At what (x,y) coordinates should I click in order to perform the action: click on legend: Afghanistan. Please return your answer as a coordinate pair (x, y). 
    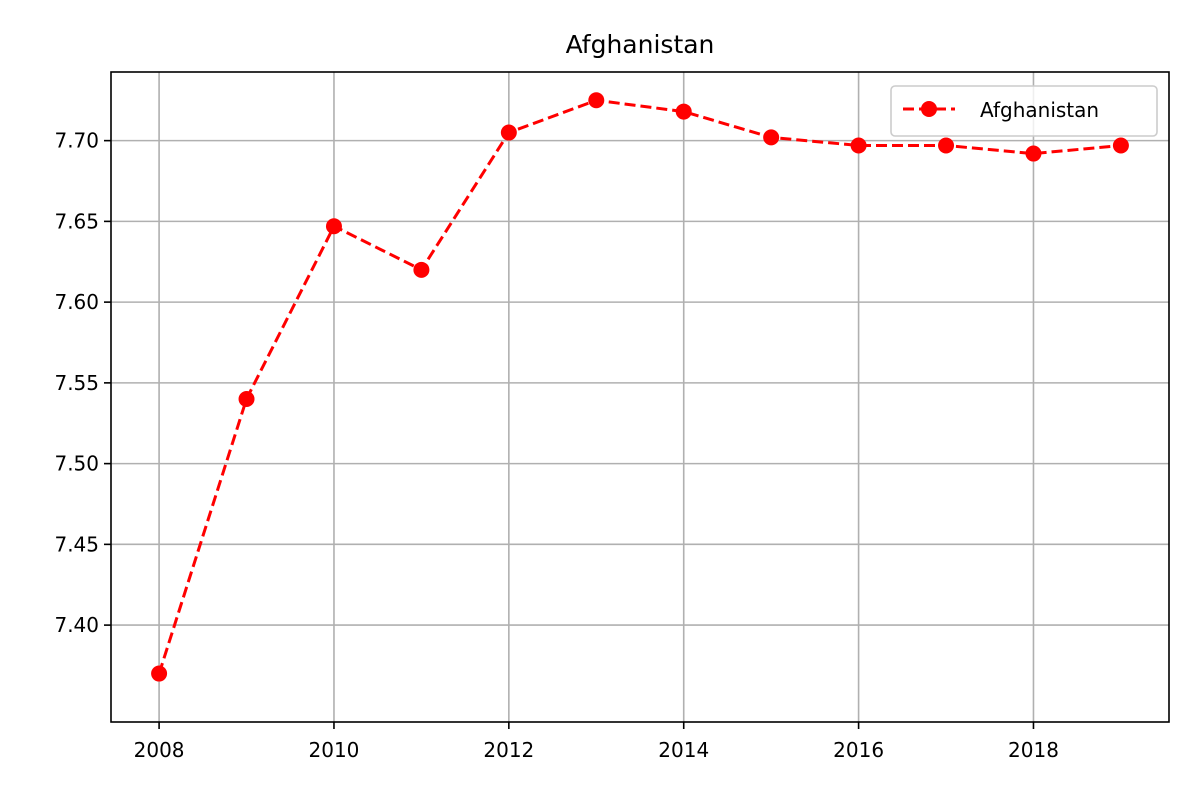
    Looking at the image, I should click on (1024, 111).